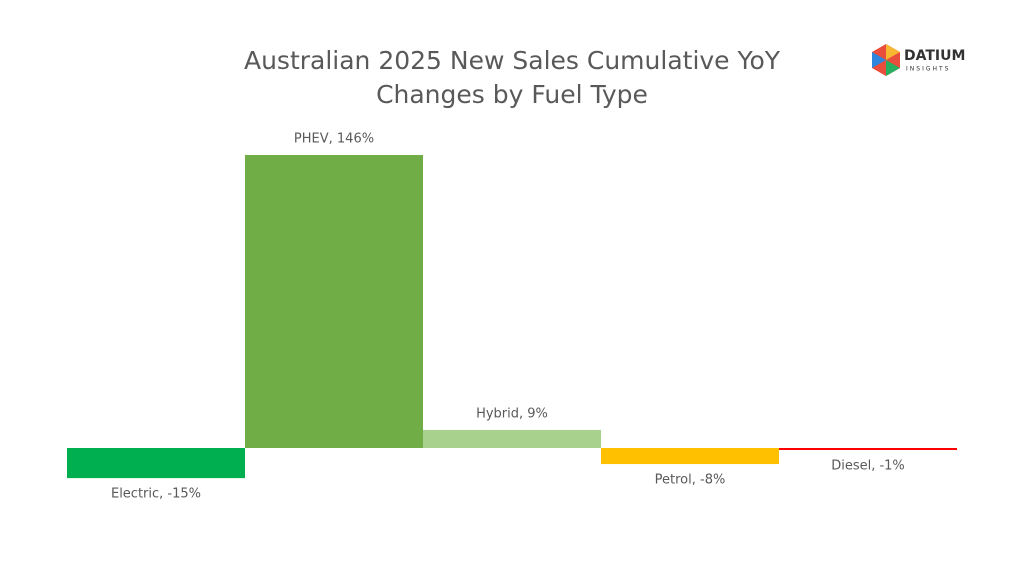 The image size is (1024, 576). I want to click on chart-title: Changes by Fuel Type, so click(512, 94).